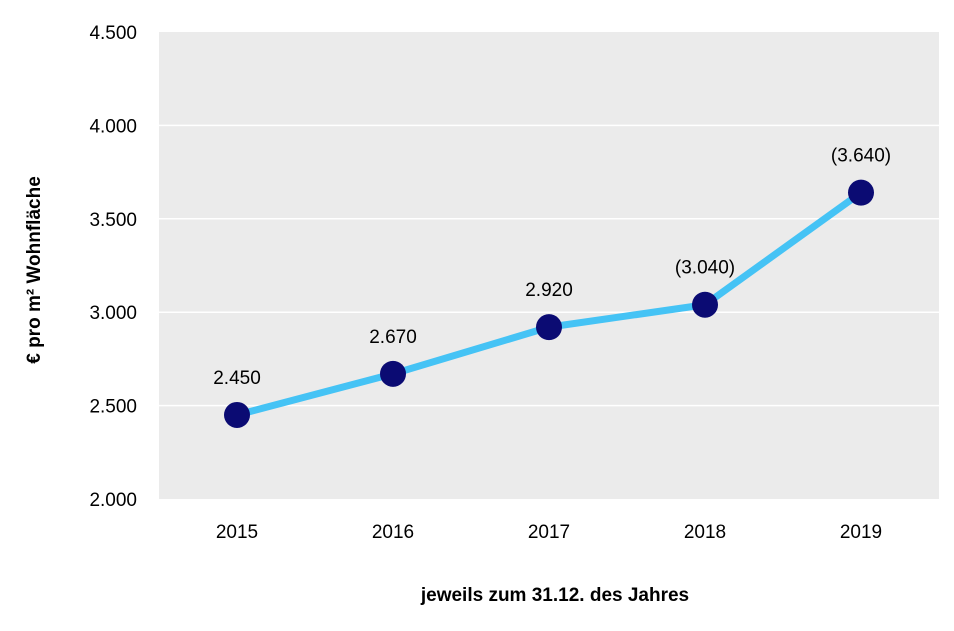  I want to click on x-tick-label: 2019, so click(861, 532).